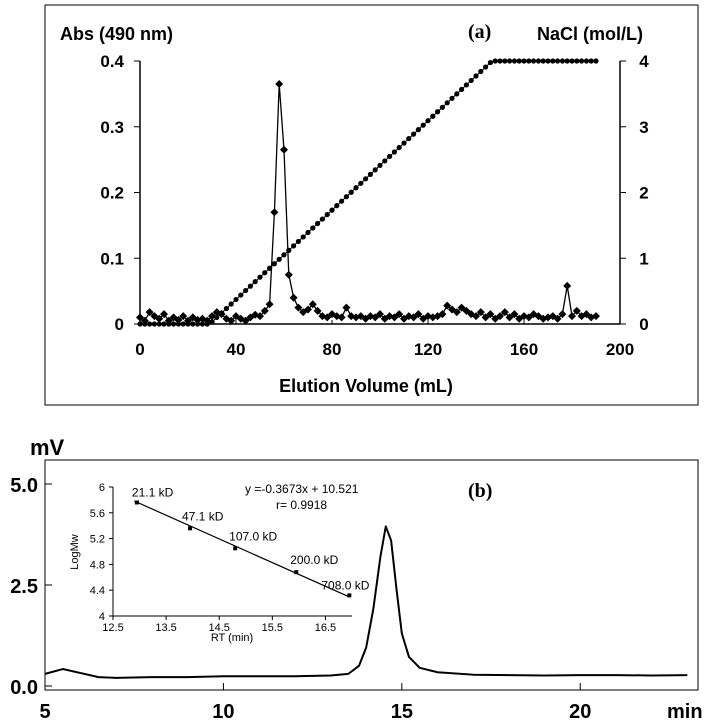  I want to click on panel-b-y-axis-label: mV, so click(47, 447).